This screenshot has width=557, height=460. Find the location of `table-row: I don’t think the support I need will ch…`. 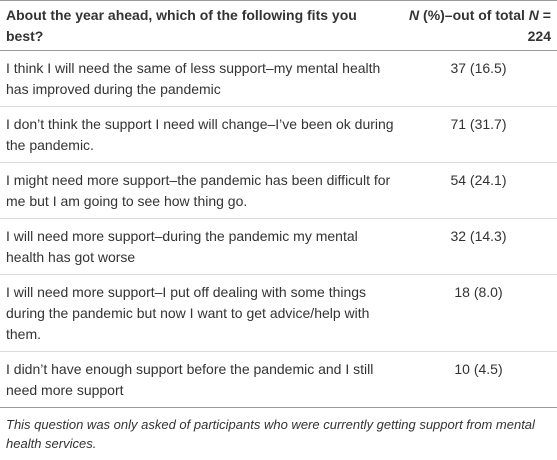

table-row: I don’t think the support I need will ch… is located at coordinates (278, 134).